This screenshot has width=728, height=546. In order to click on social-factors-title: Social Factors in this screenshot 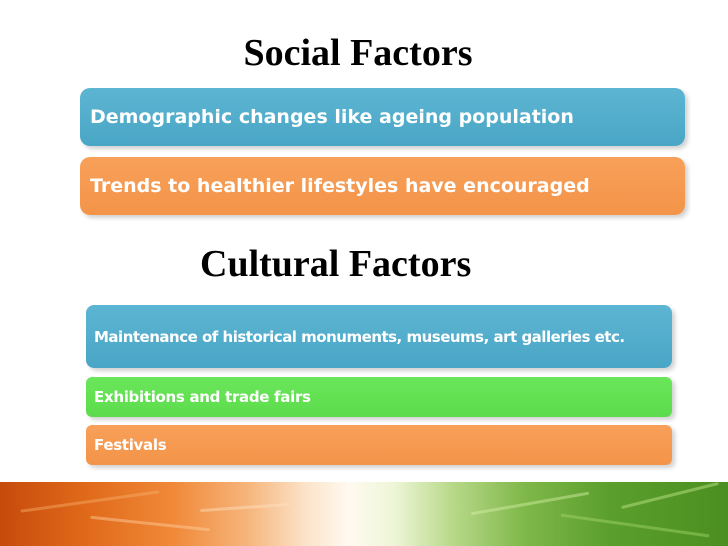, I will do `click(358, 53)`.